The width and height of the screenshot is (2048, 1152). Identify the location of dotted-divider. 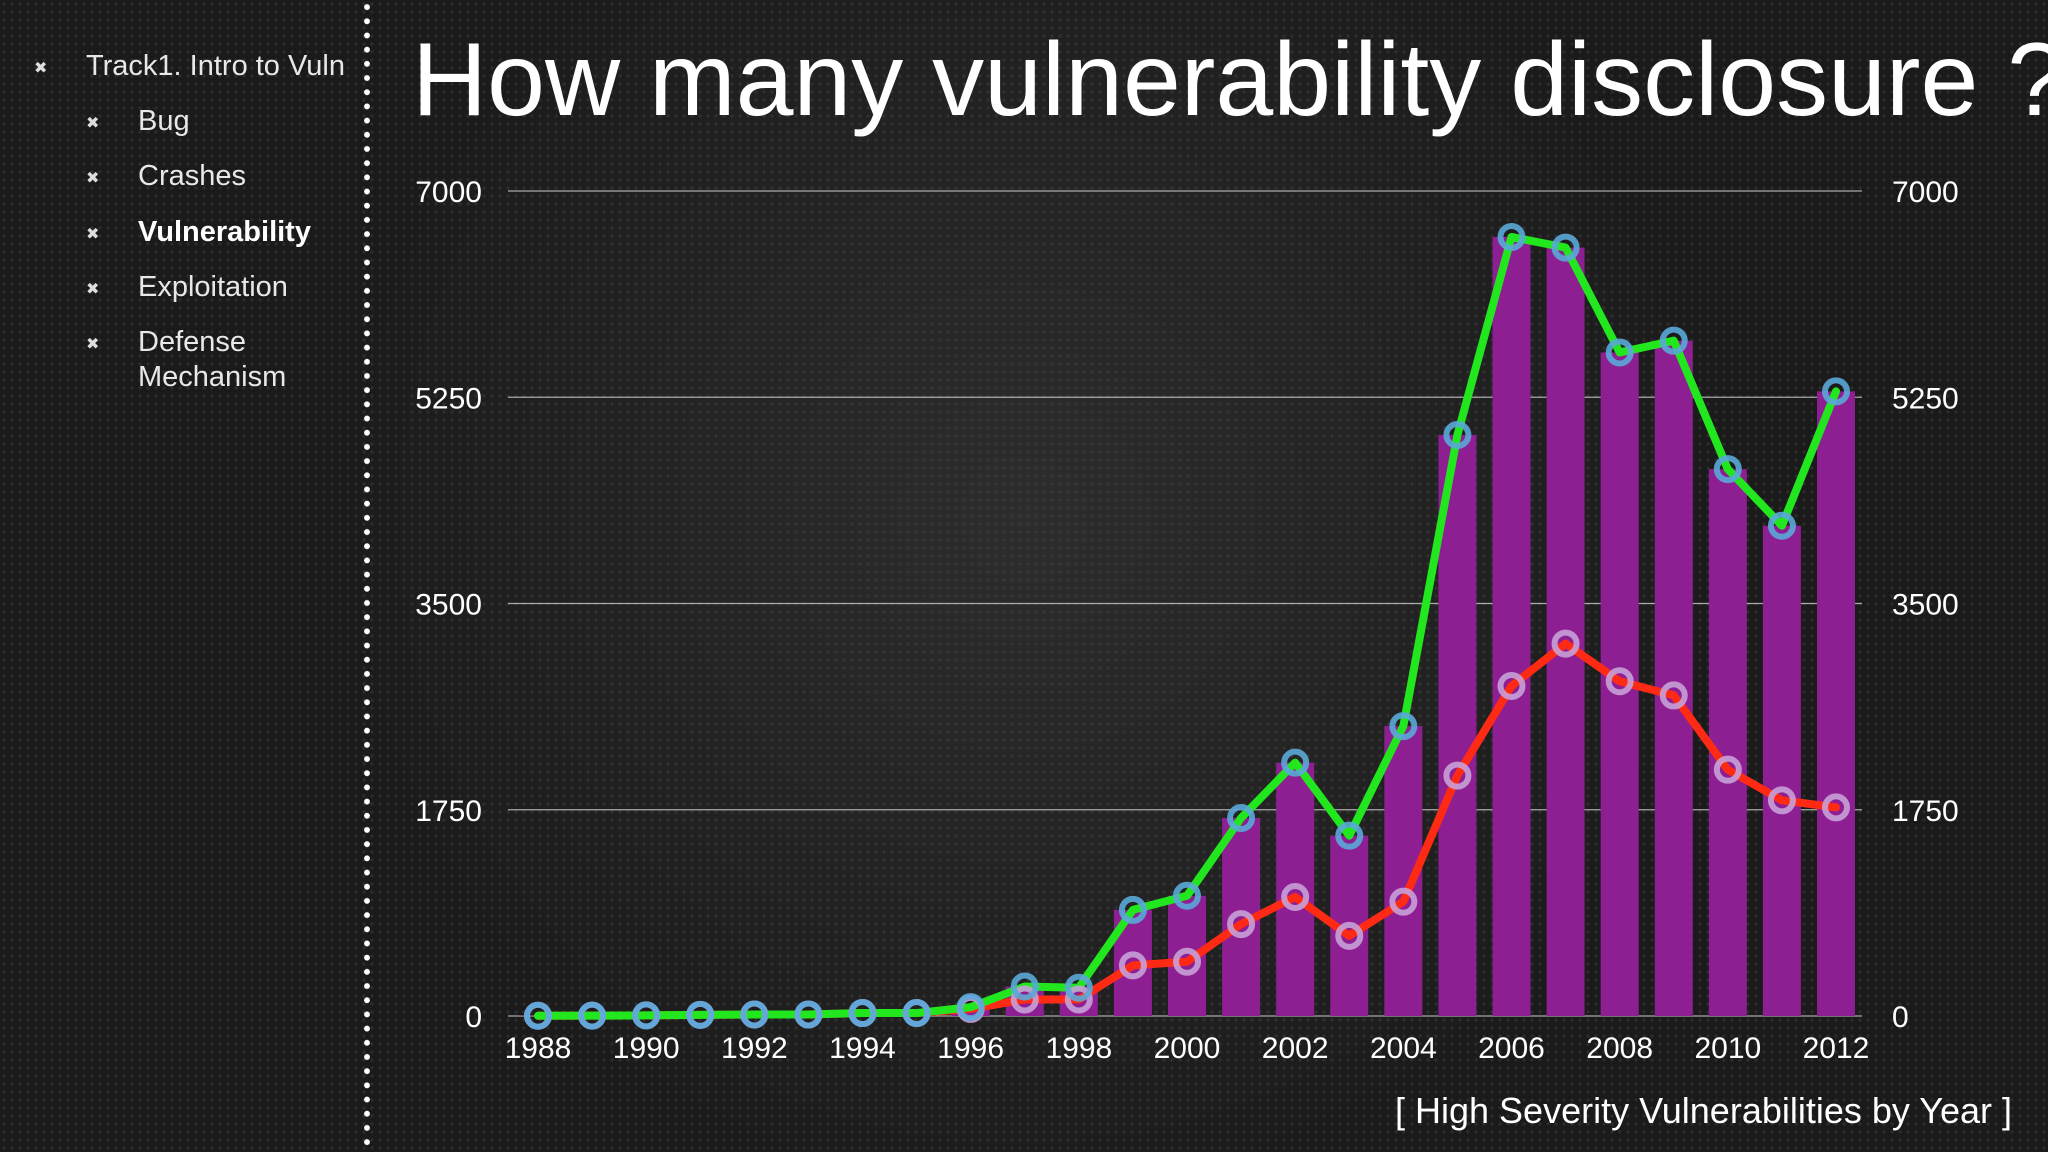
(367, 576).